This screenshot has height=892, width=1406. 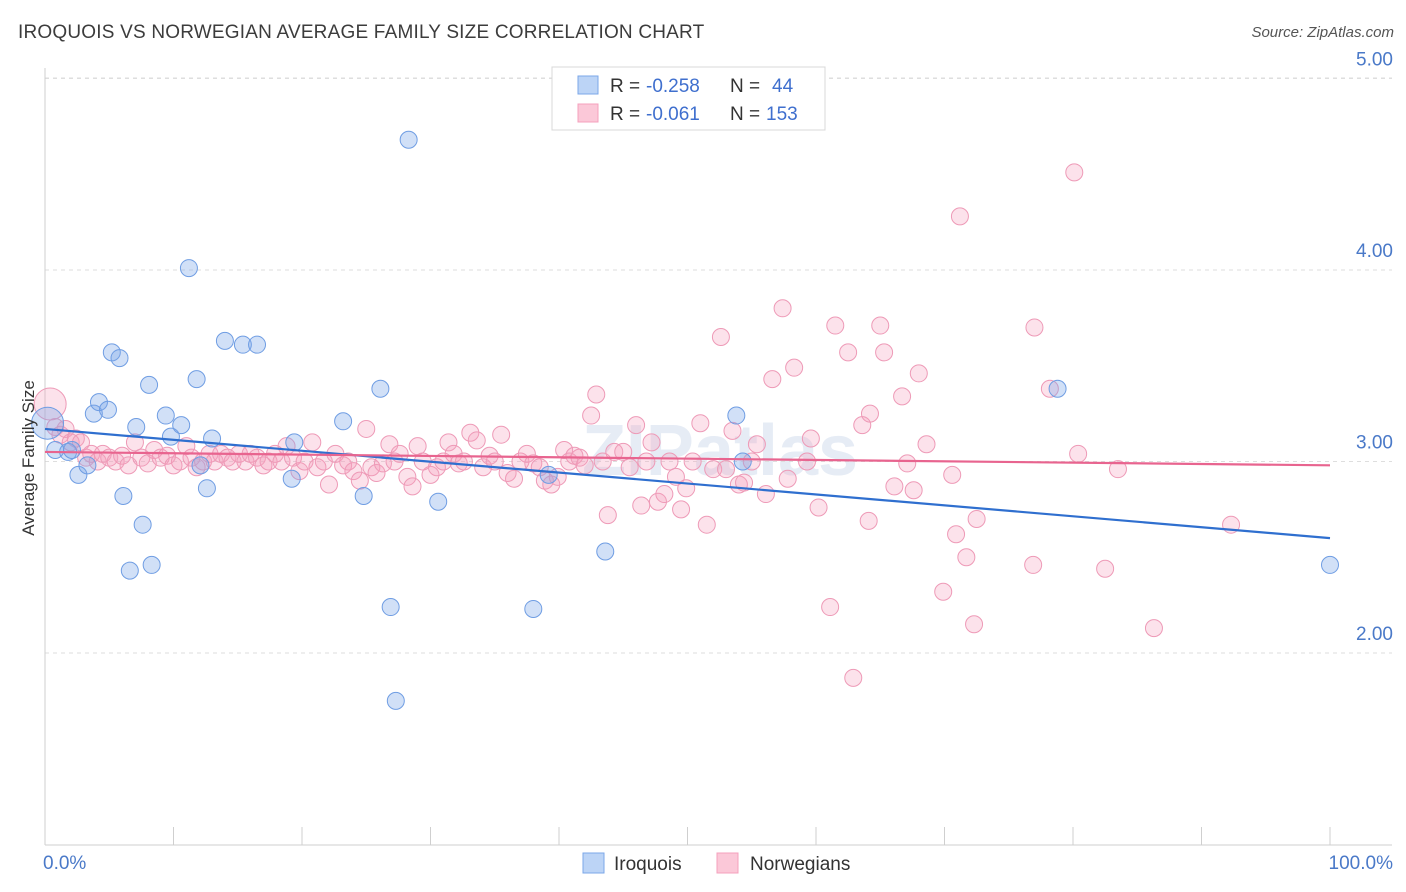 What do you see at coordinates (1322, 32) in the screenshot?
I see `source-label: Source: ZipAtlas.com` at bounding box center [1322, 32].